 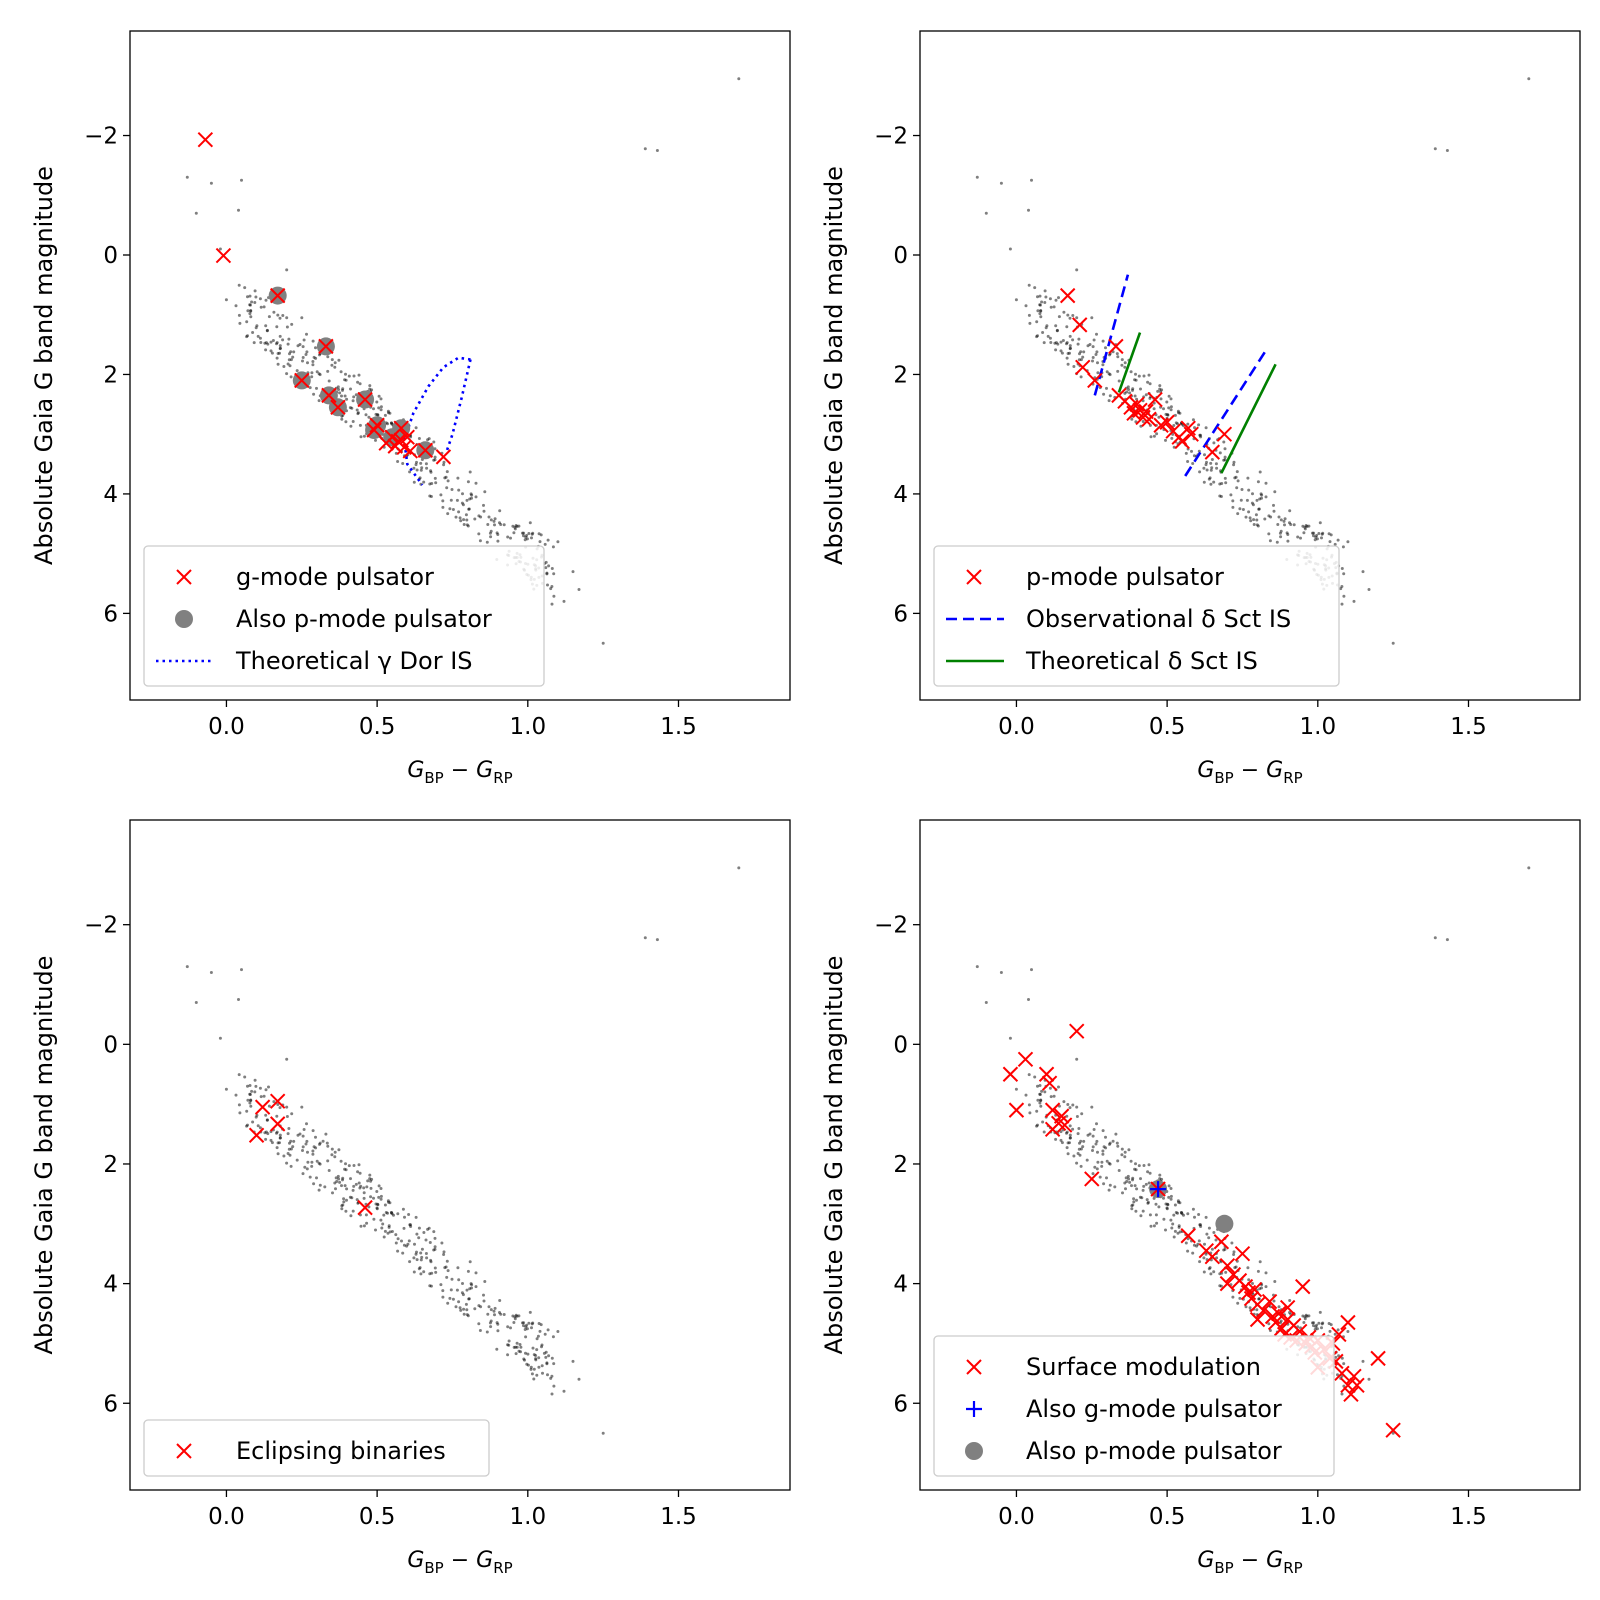 I want to click on y-tick-label: 6, so click(x=110, y=1404).